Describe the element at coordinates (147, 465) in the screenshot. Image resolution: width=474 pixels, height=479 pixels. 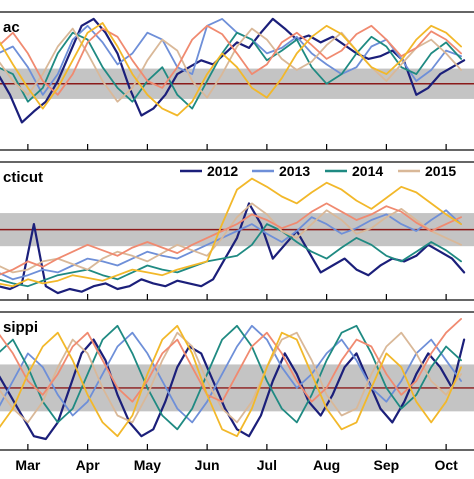
I see `month-label-2: May` at that location.